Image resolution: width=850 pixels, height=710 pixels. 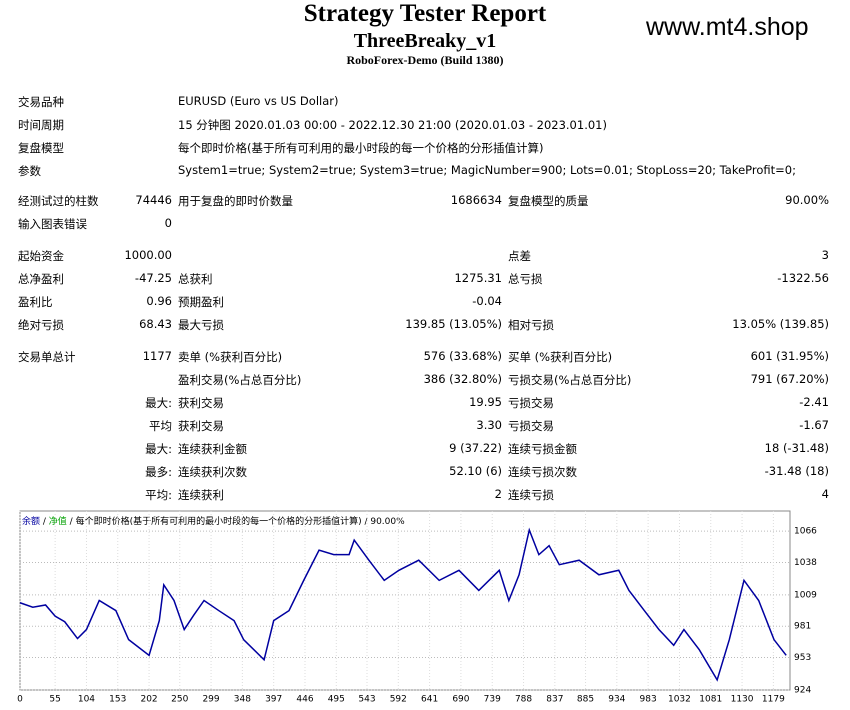 What do you see at coordinates (155, 324) in the screenshot?
I see `cell-value: 68.43` at bounding box center [155, 324].